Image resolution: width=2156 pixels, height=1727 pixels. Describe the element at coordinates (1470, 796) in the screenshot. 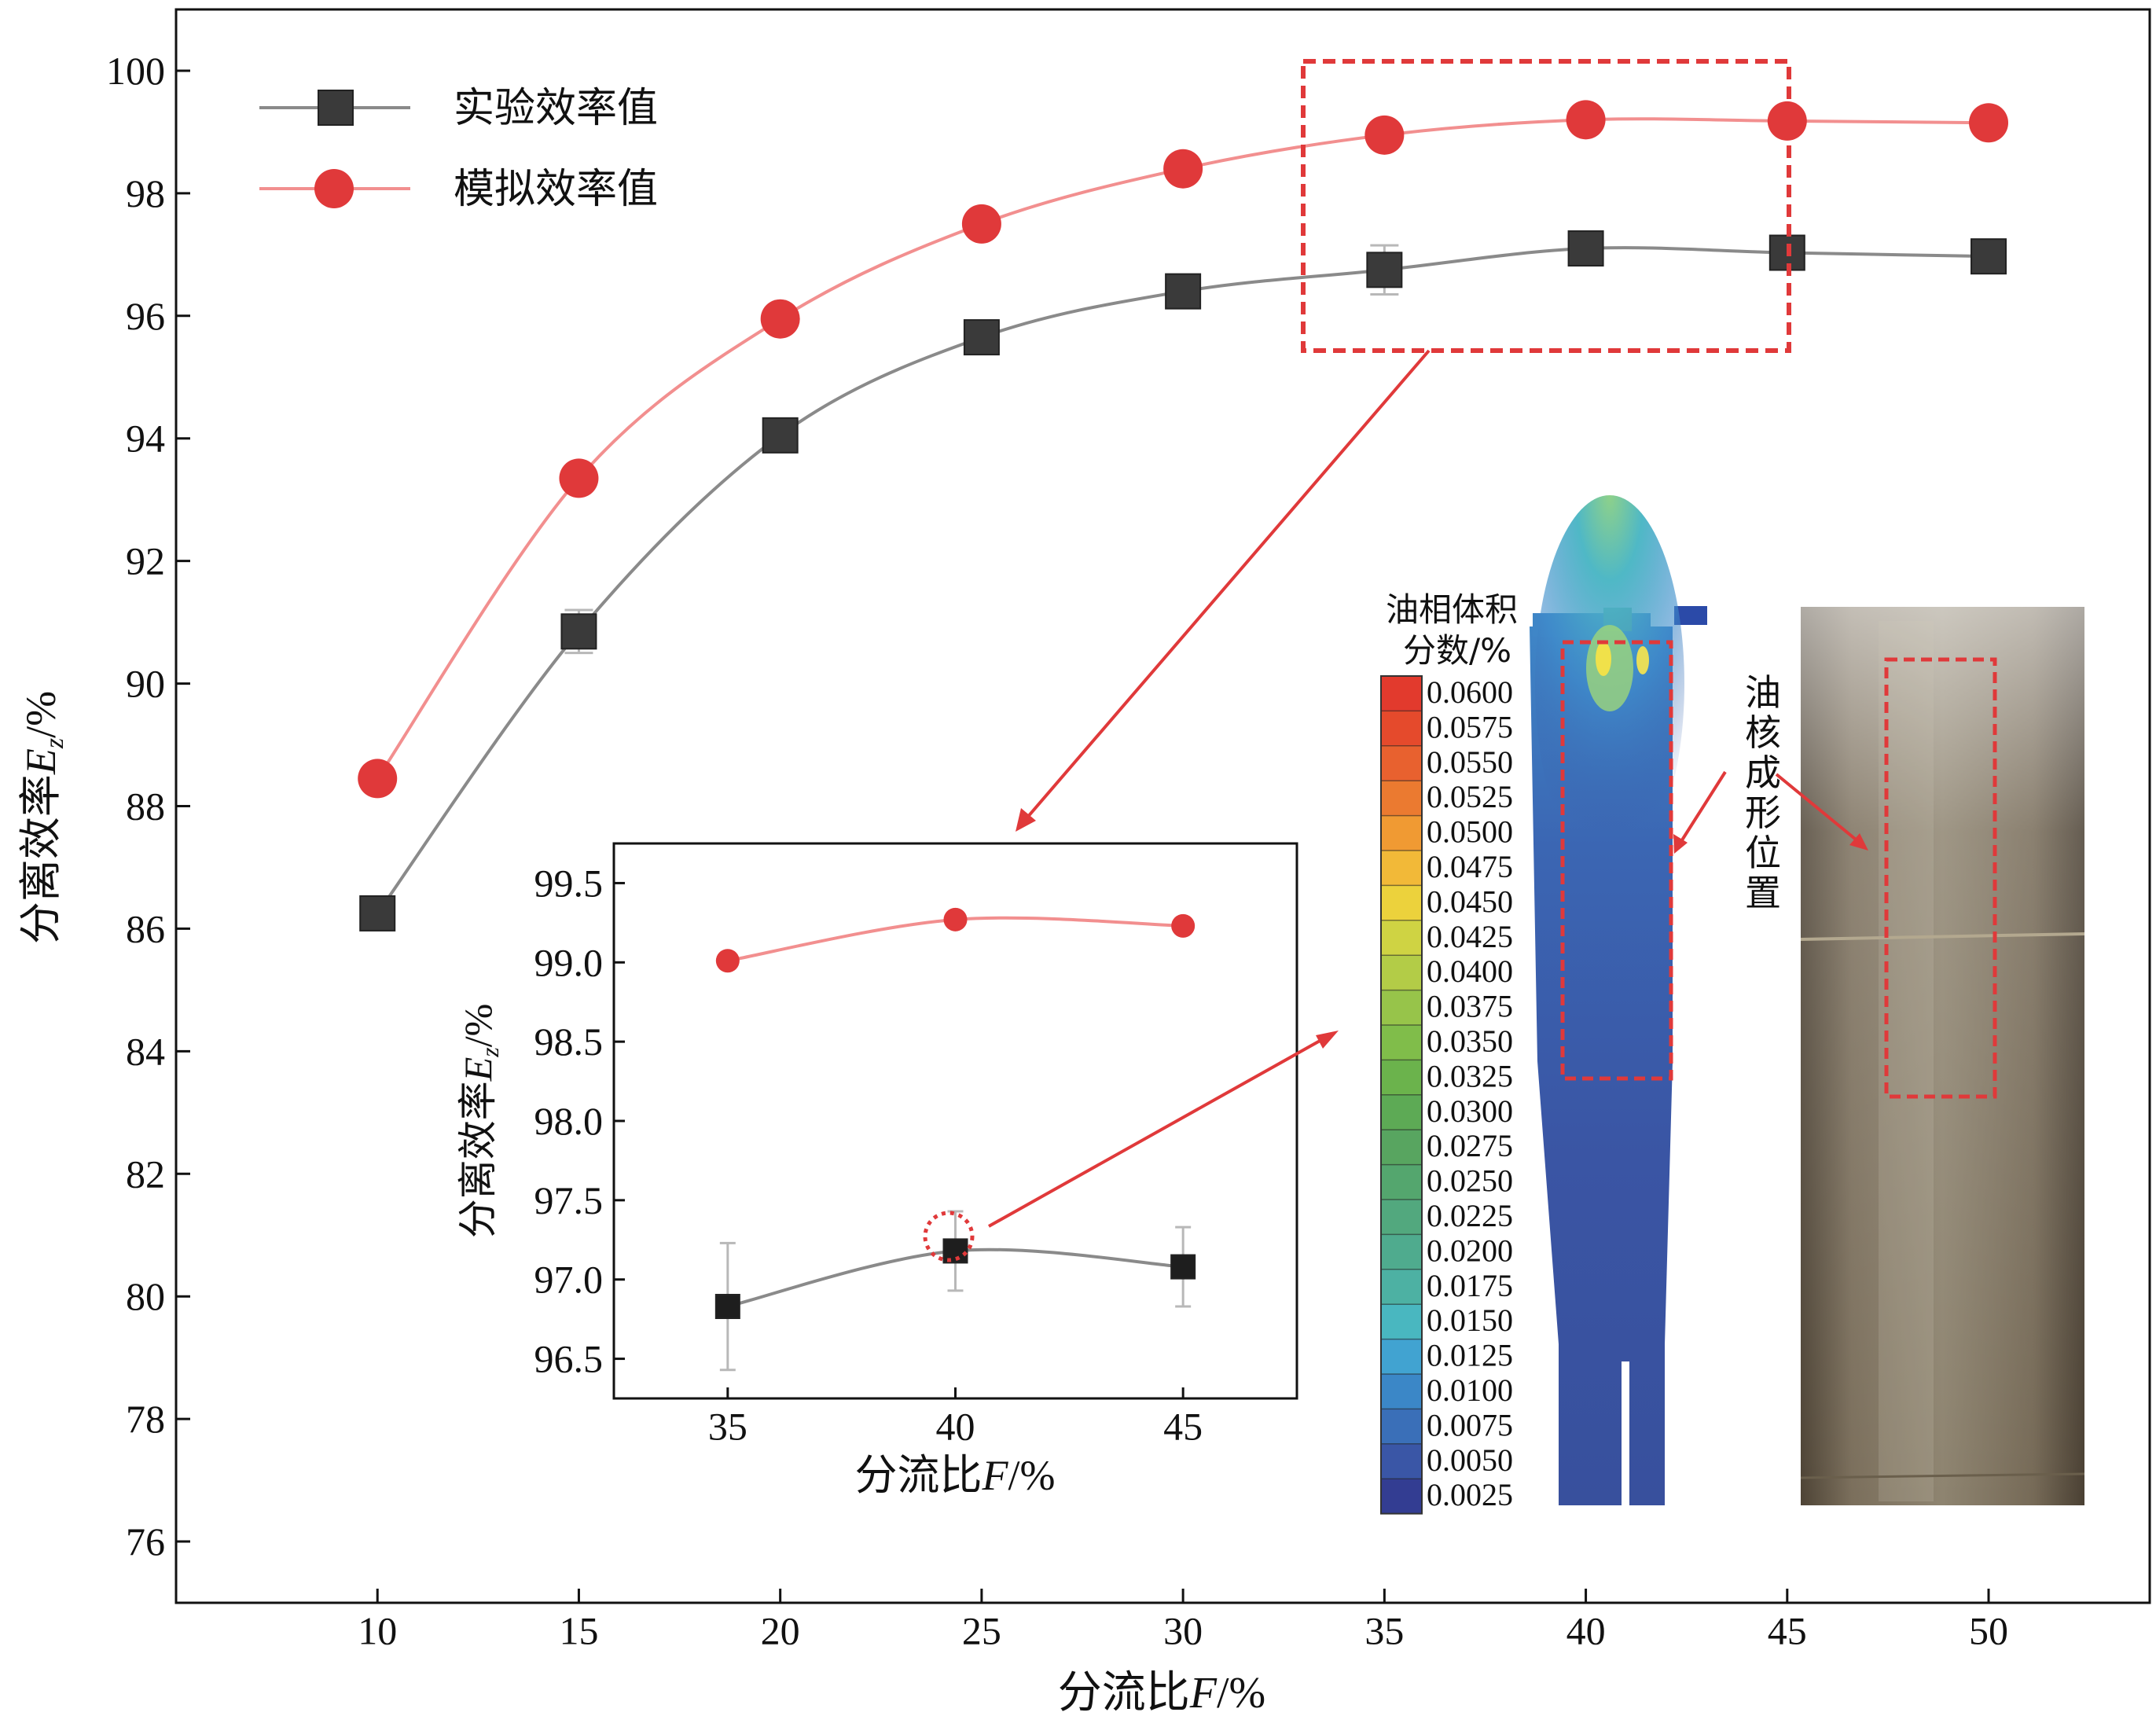

I see `colorbar-level-label: 0.0525` at that location.